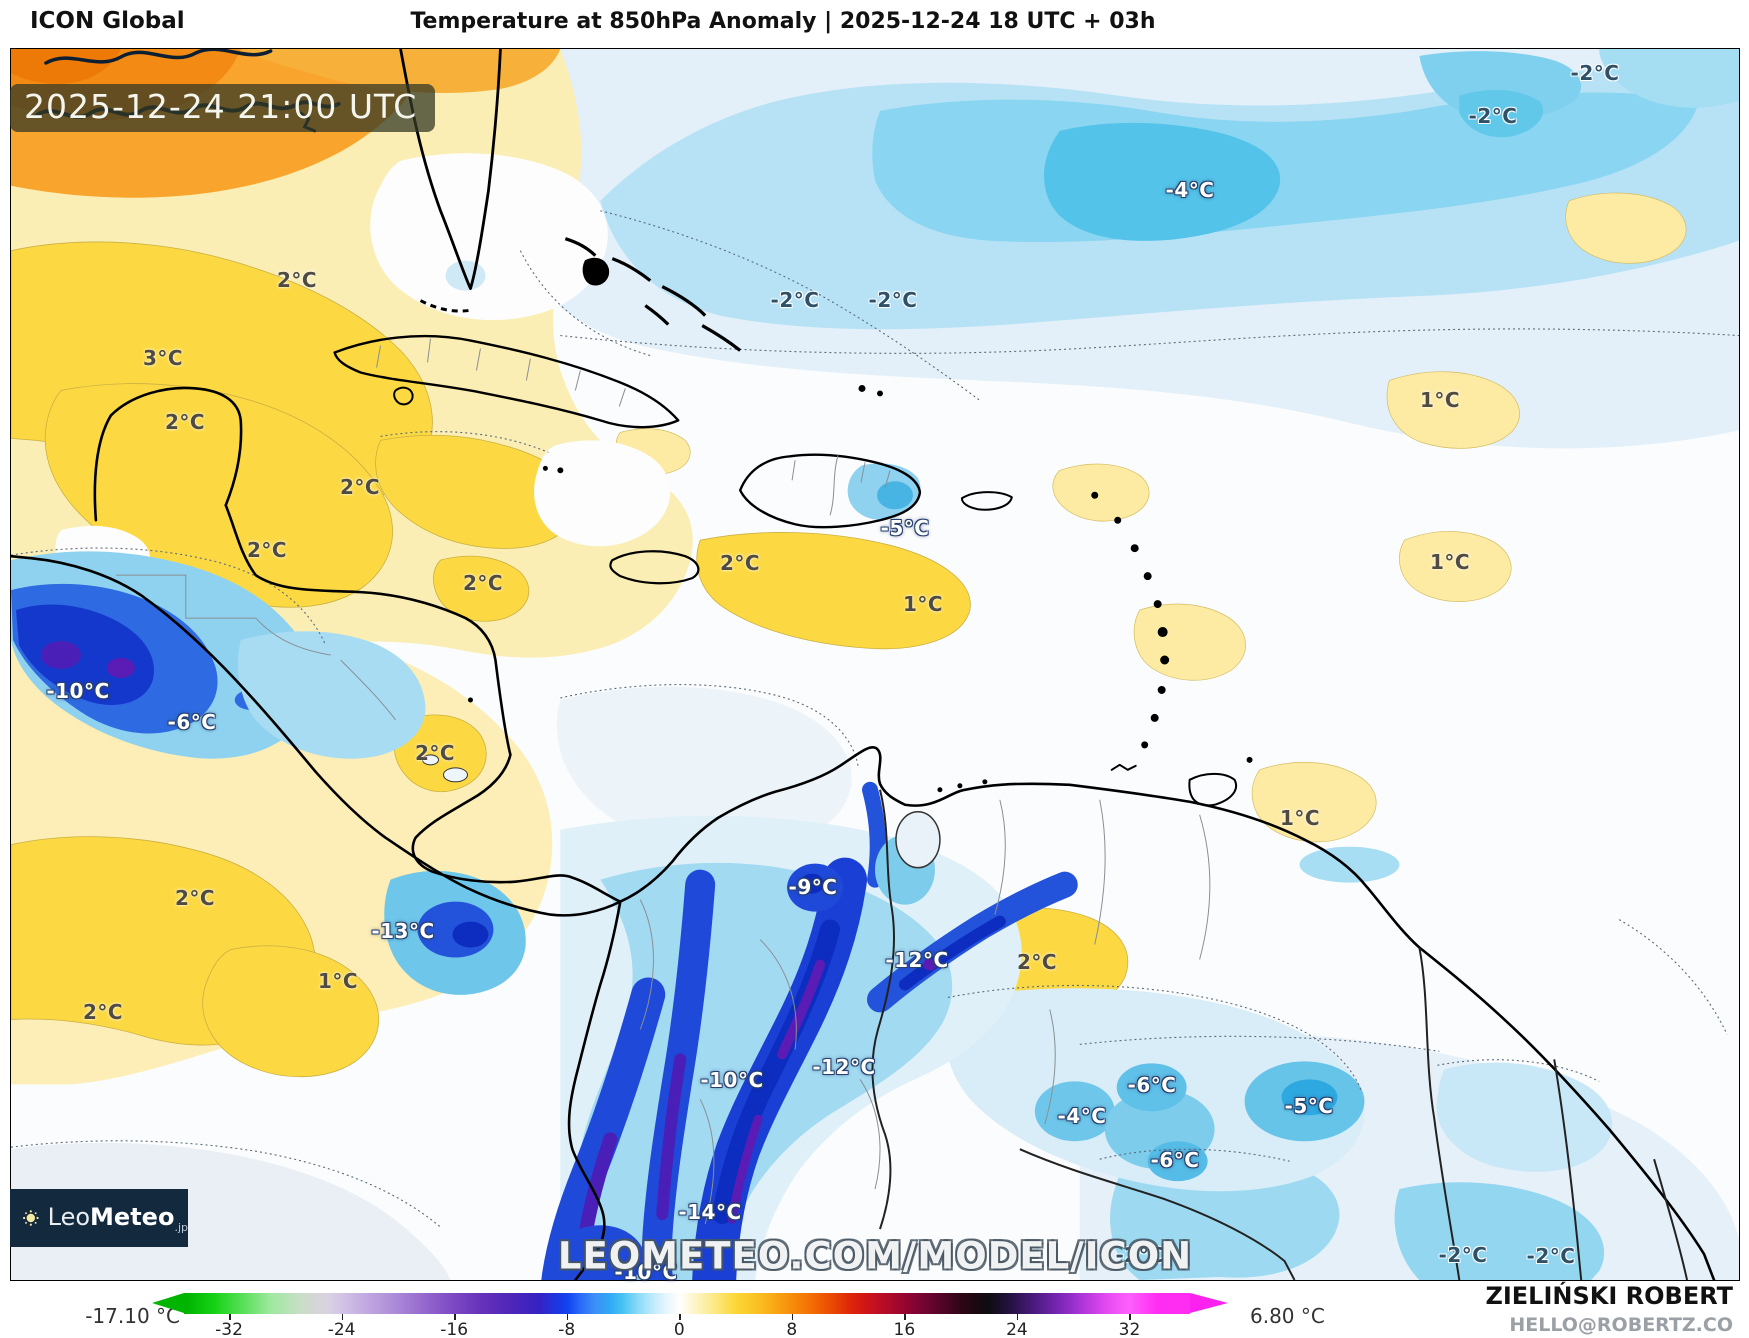  I want to click on logo-text: LeoMeteo.jp, so click(118, 1218).